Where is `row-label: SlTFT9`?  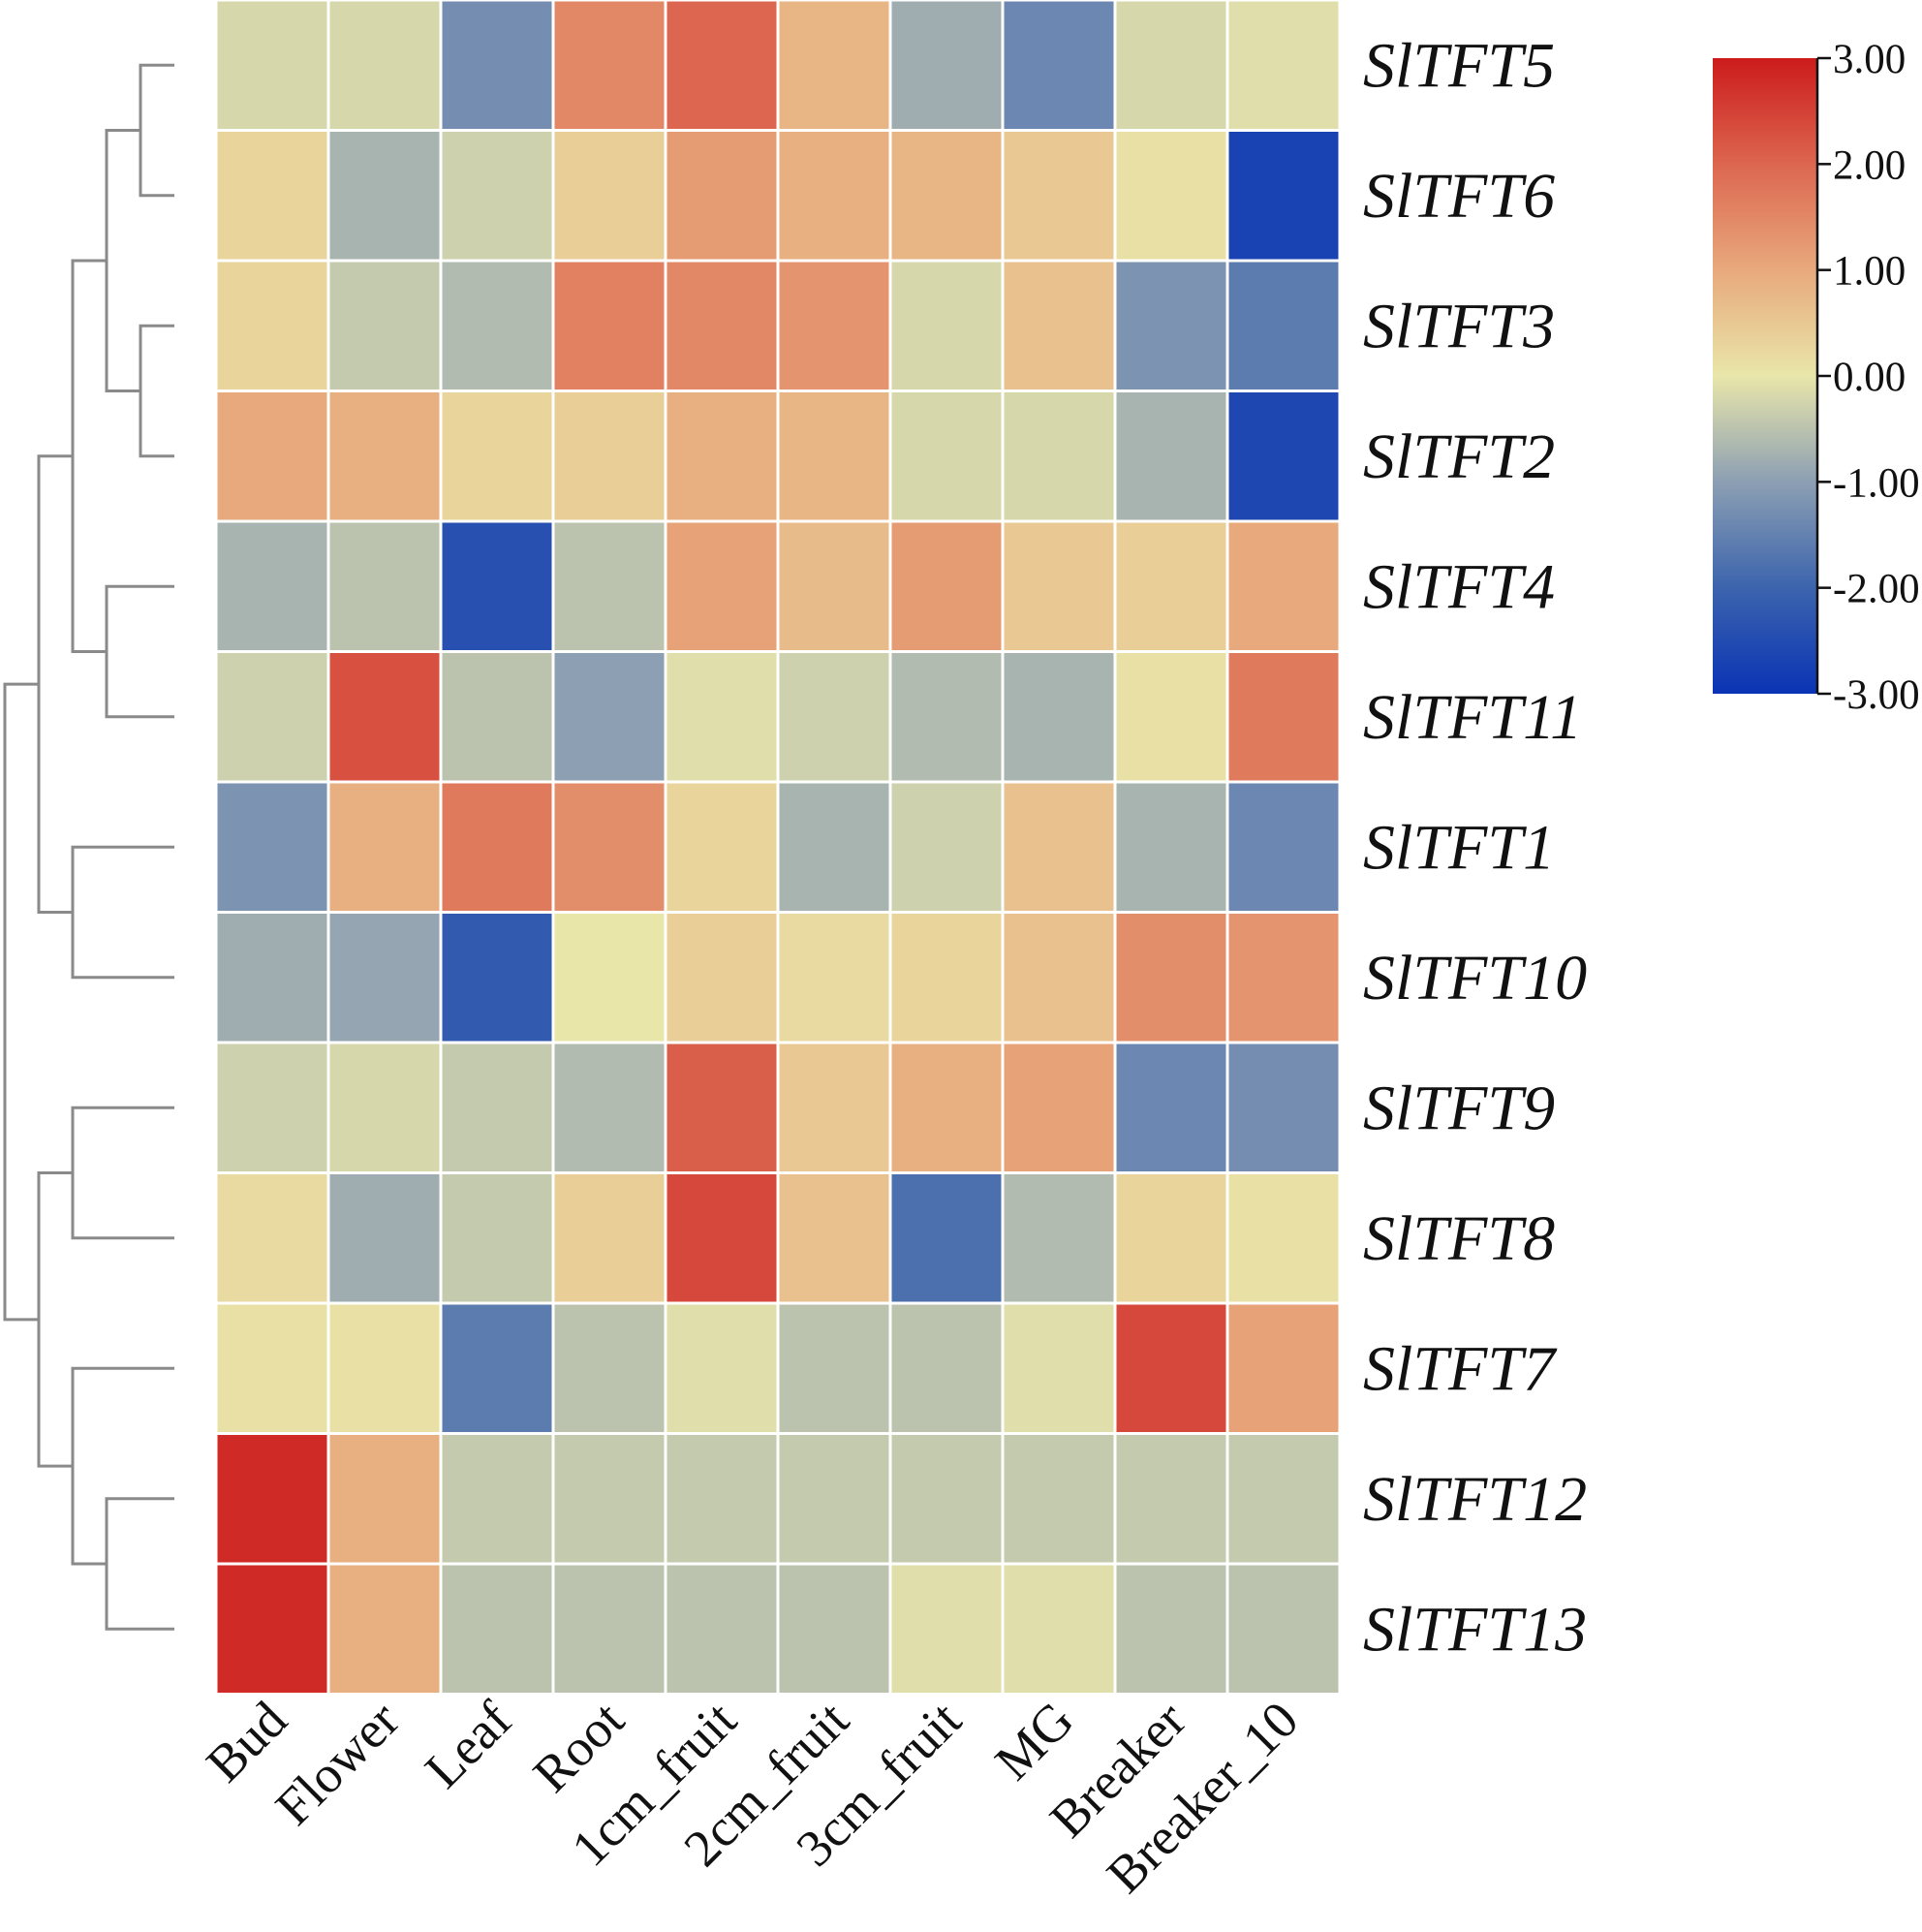 row-label: SlTFT9 is located at coordinates (1459, 1108).